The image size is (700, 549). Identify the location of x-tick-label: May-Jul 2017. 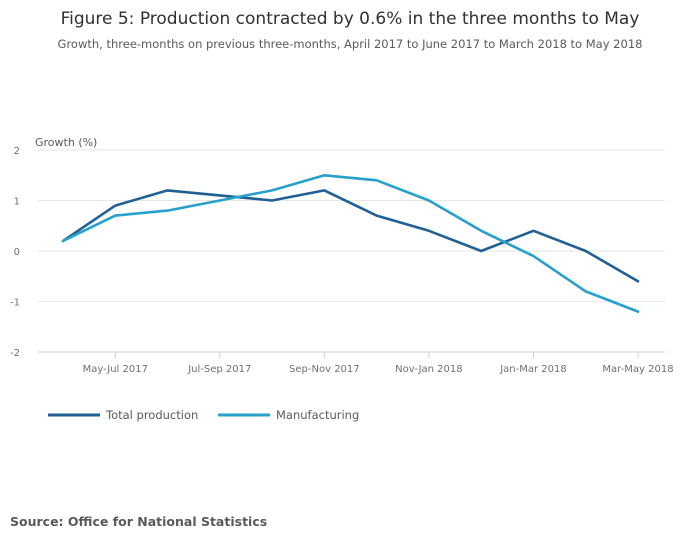
(115, 369).